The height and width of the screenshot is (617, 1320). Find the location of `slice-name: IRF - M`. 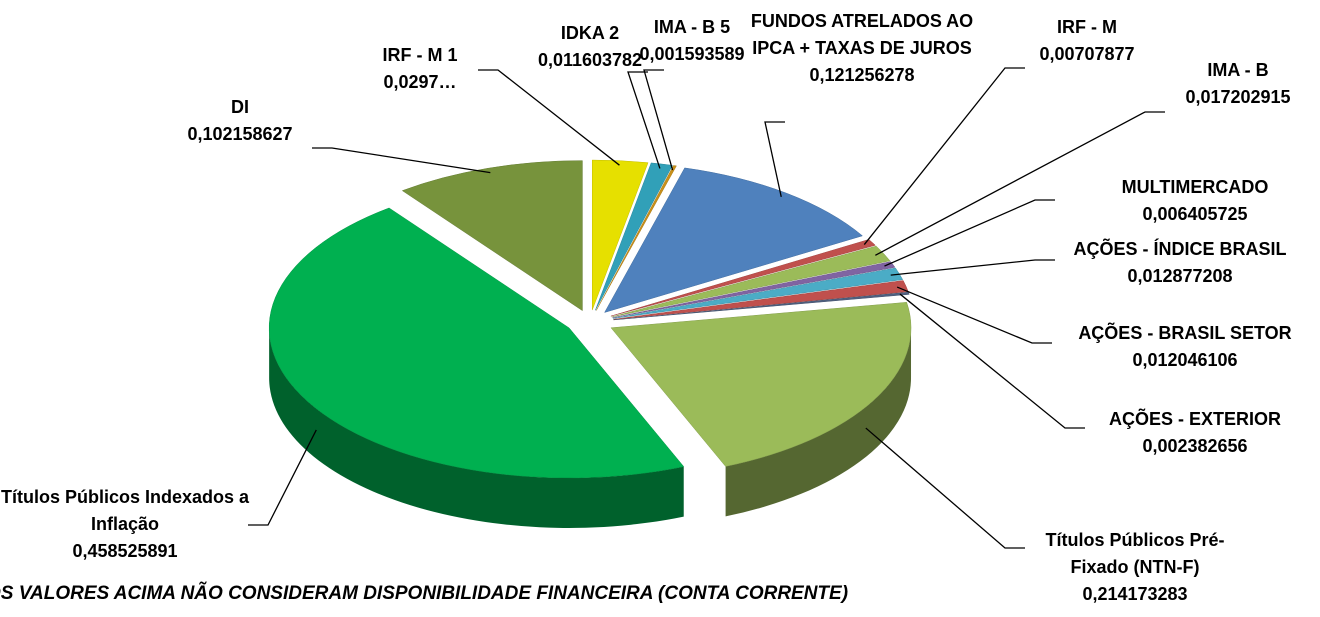

slice-name: IRF - M is located at coordinates (1087, 27).